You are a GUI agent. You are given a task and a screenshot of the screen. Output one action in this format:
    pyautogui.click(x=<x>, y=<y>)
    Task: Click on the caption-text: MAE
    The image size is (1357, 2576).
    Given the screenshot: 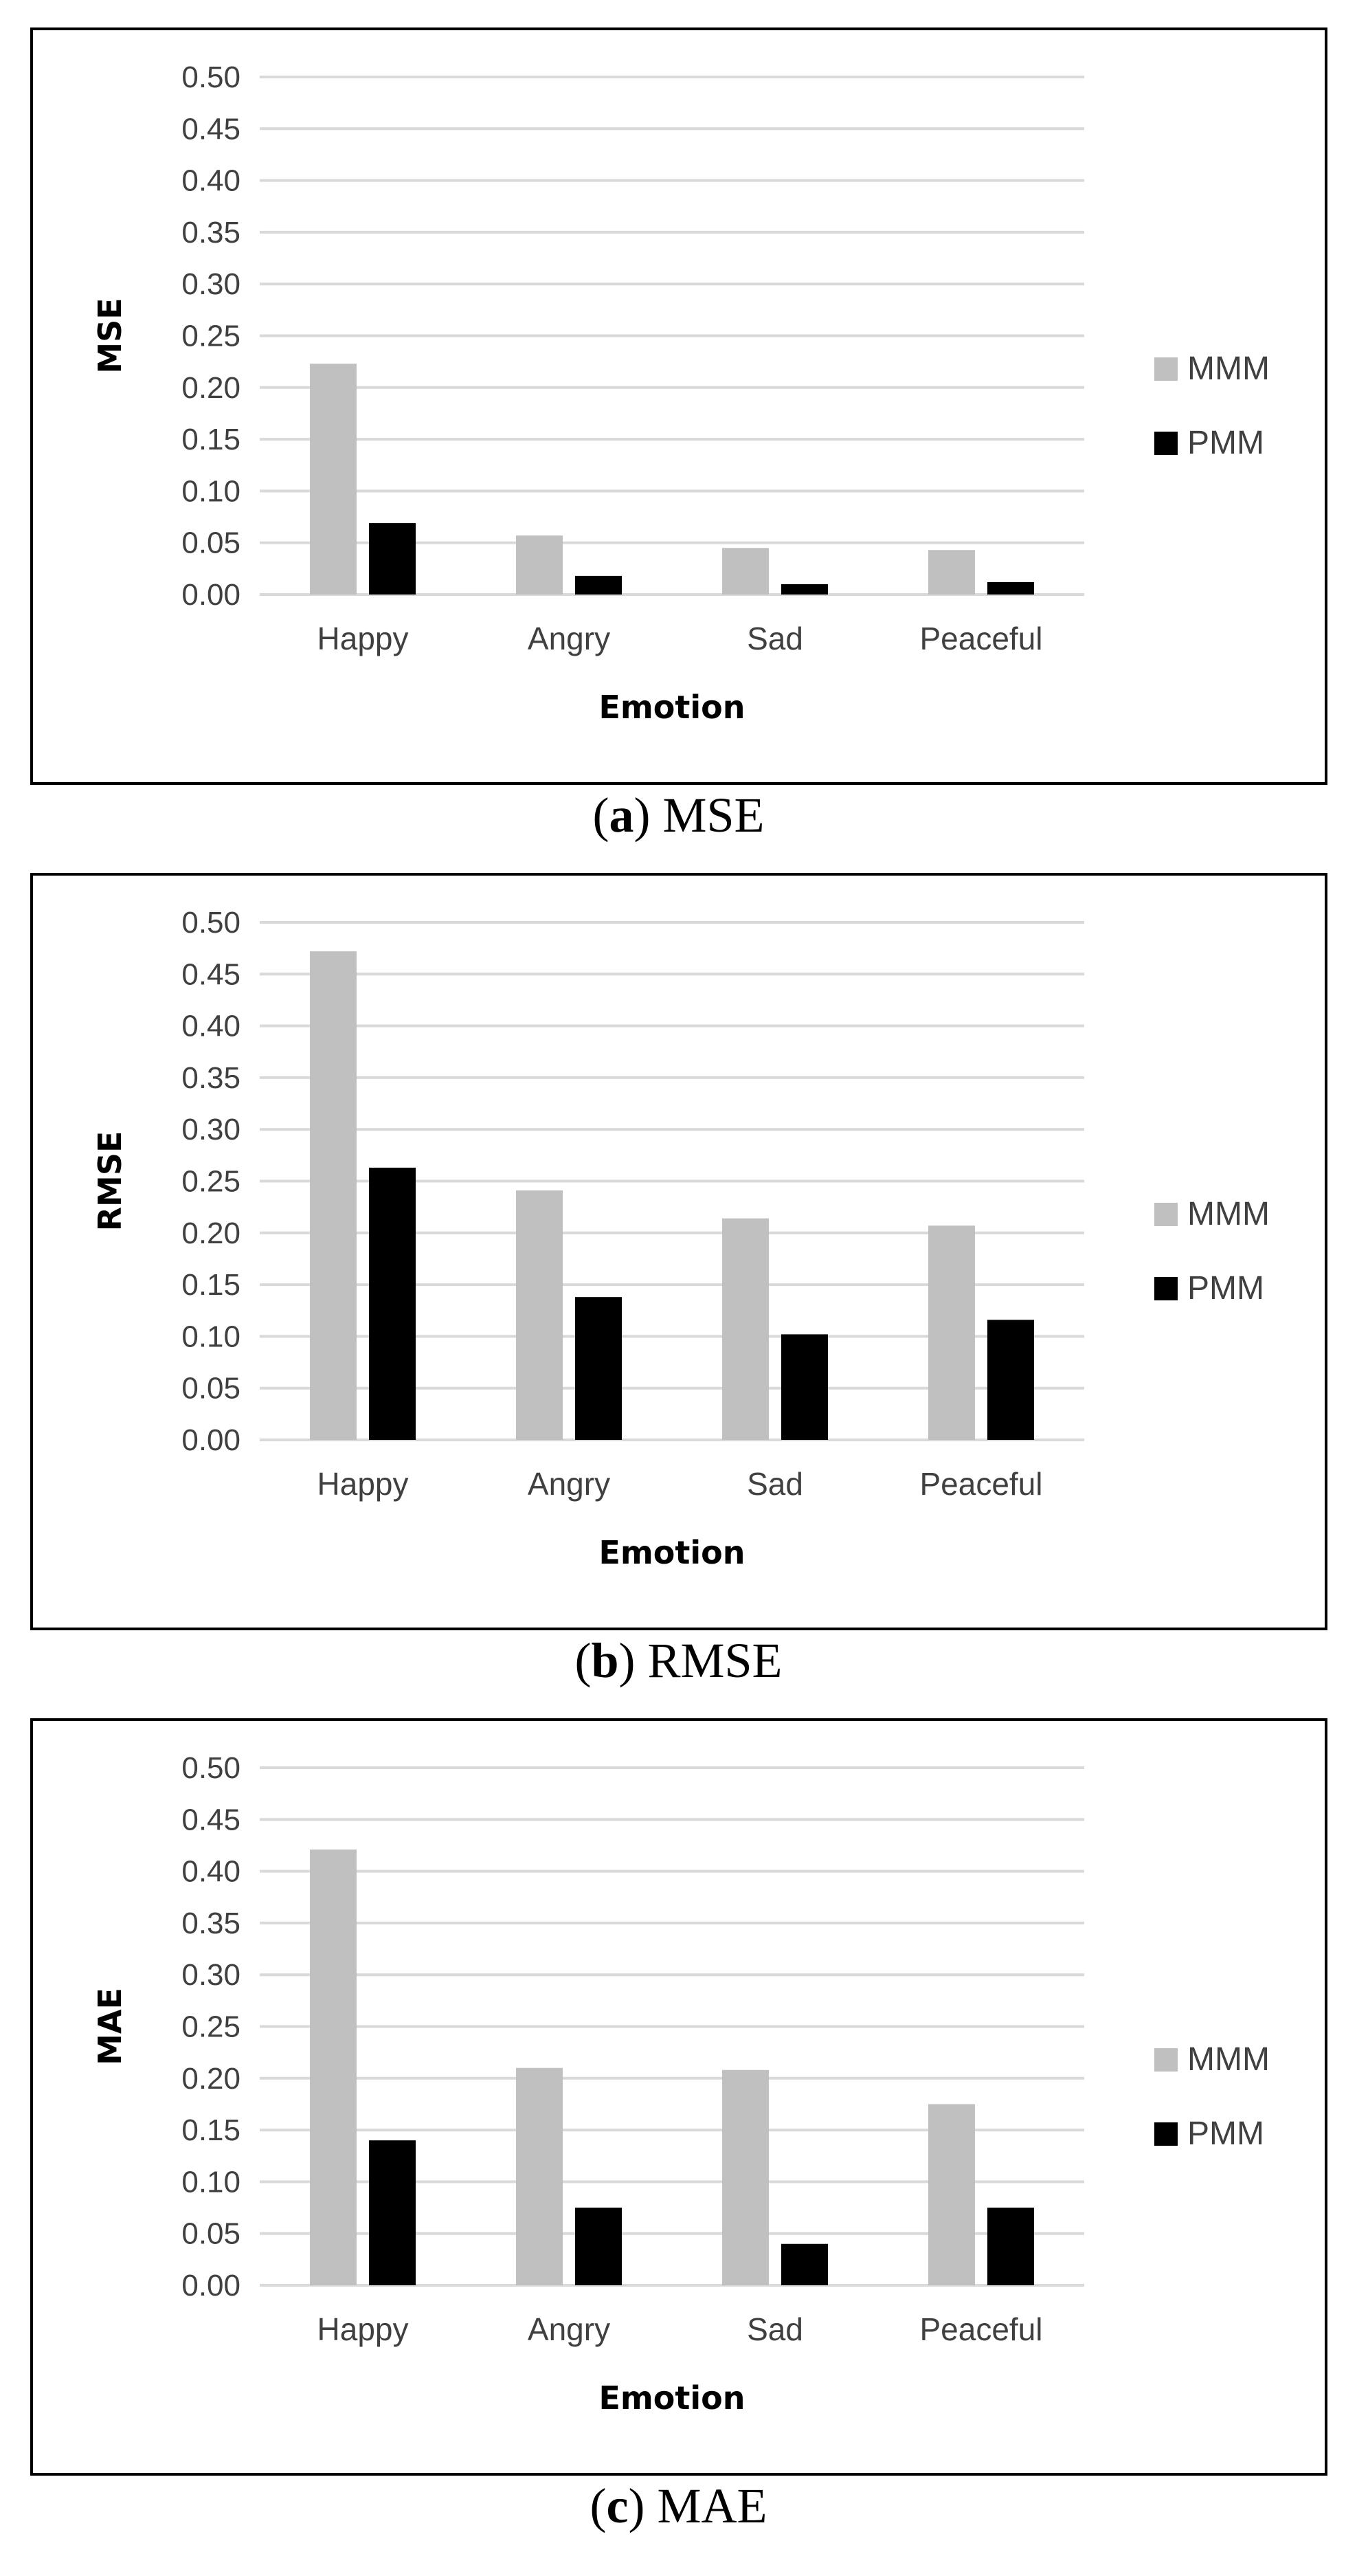 What is the action you would take?
    pyautogui.click(x=712, y=2505)
    